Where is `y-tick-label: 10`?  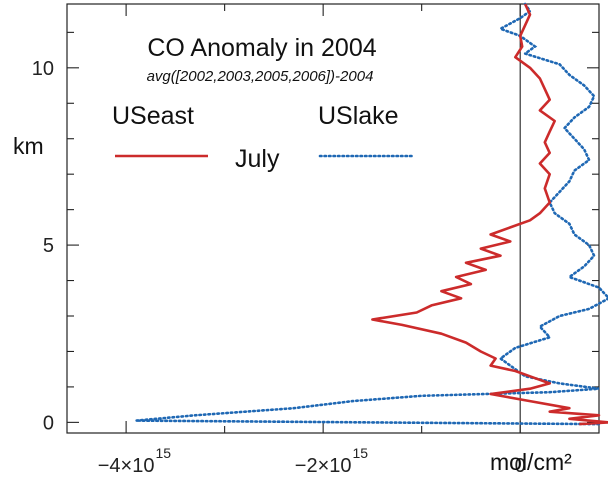 y-tick-label: 10 is located at coordinates (43, 69).